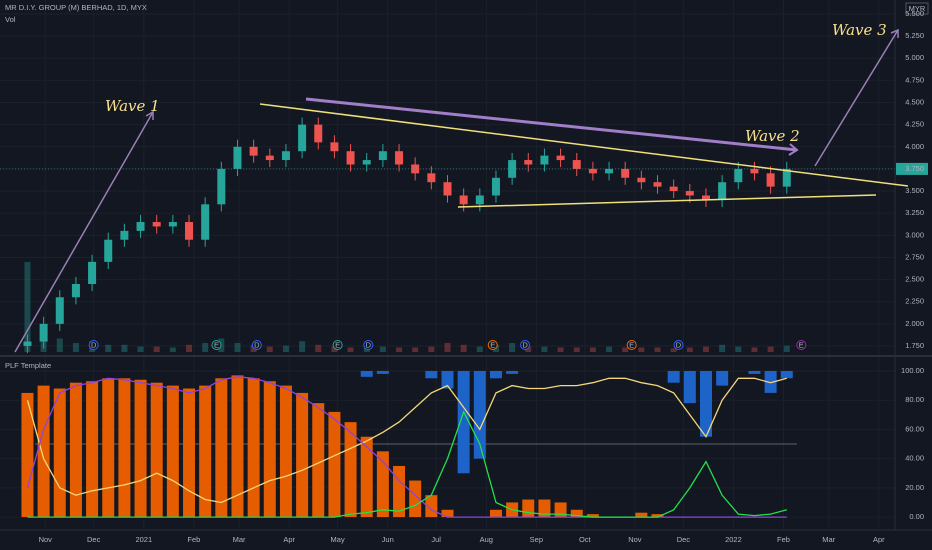 Image resolution: width=932 pixels, height=550 pixels. What do you see at coordinates (585, 539) in the screenshot?
I see `x-tick-label: Oct` at bounding box center [585, 539].